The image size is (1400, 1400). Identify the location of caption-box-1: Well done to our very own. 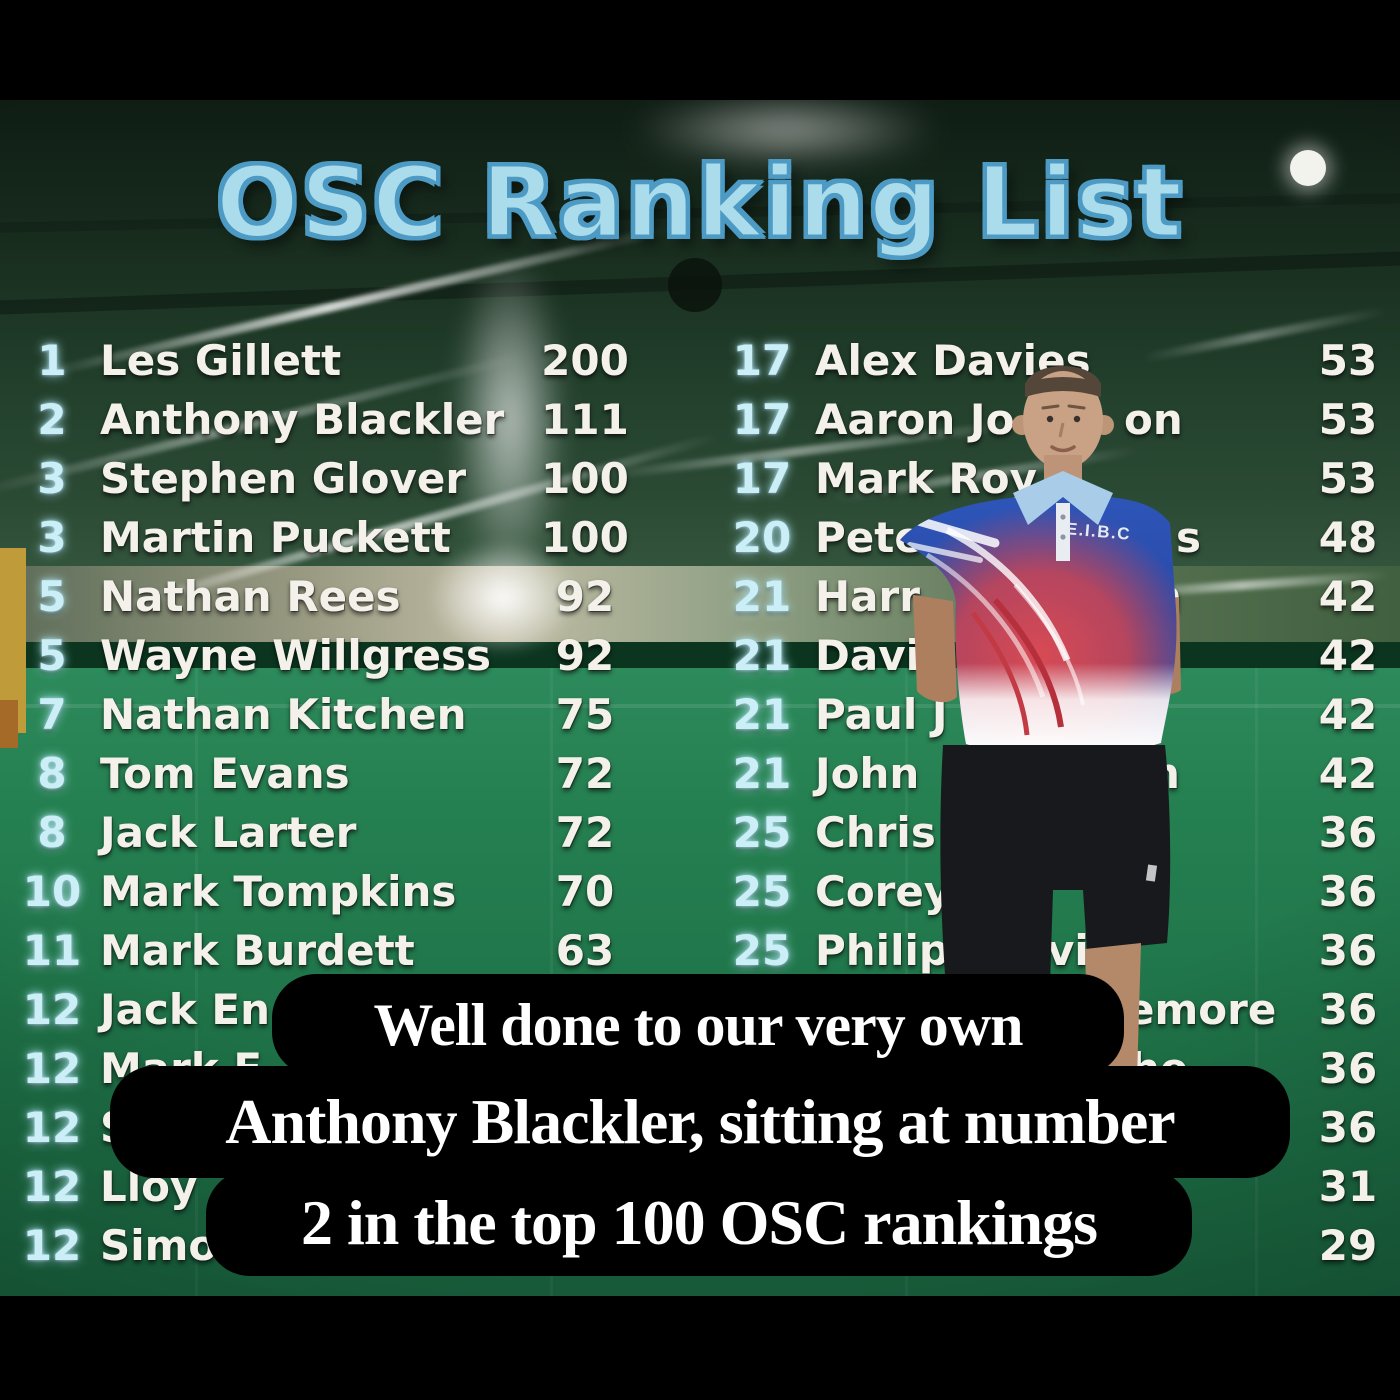
(698, 1025).